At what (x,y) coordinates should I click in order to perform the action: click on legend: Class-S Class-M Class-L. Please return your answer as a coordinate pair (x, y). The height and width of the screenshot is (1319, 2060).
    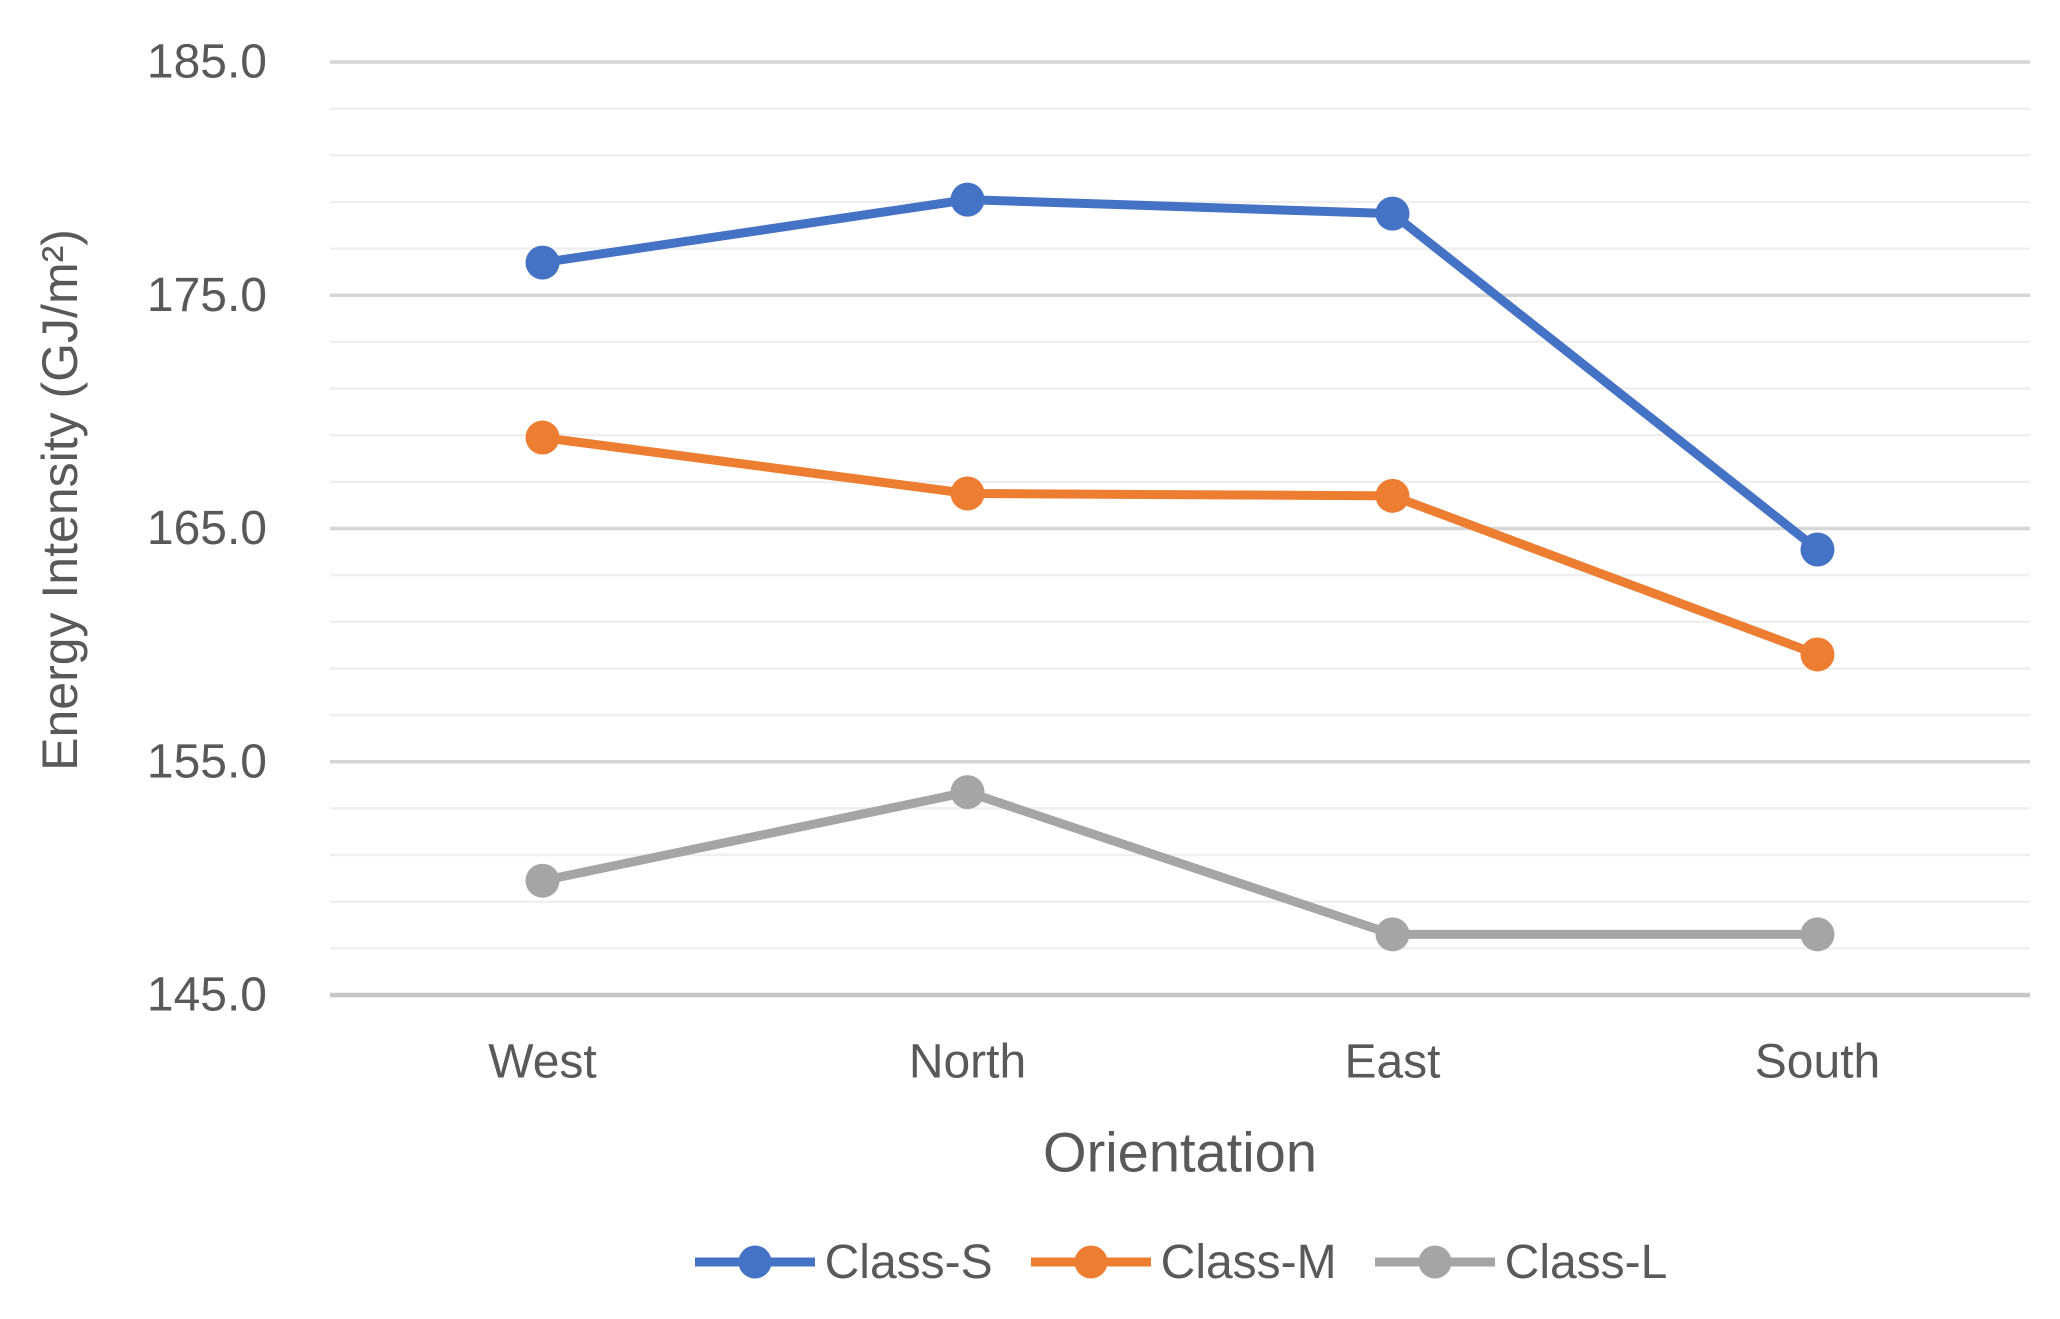
    Looking at the image, I should click on (1180, 1262).